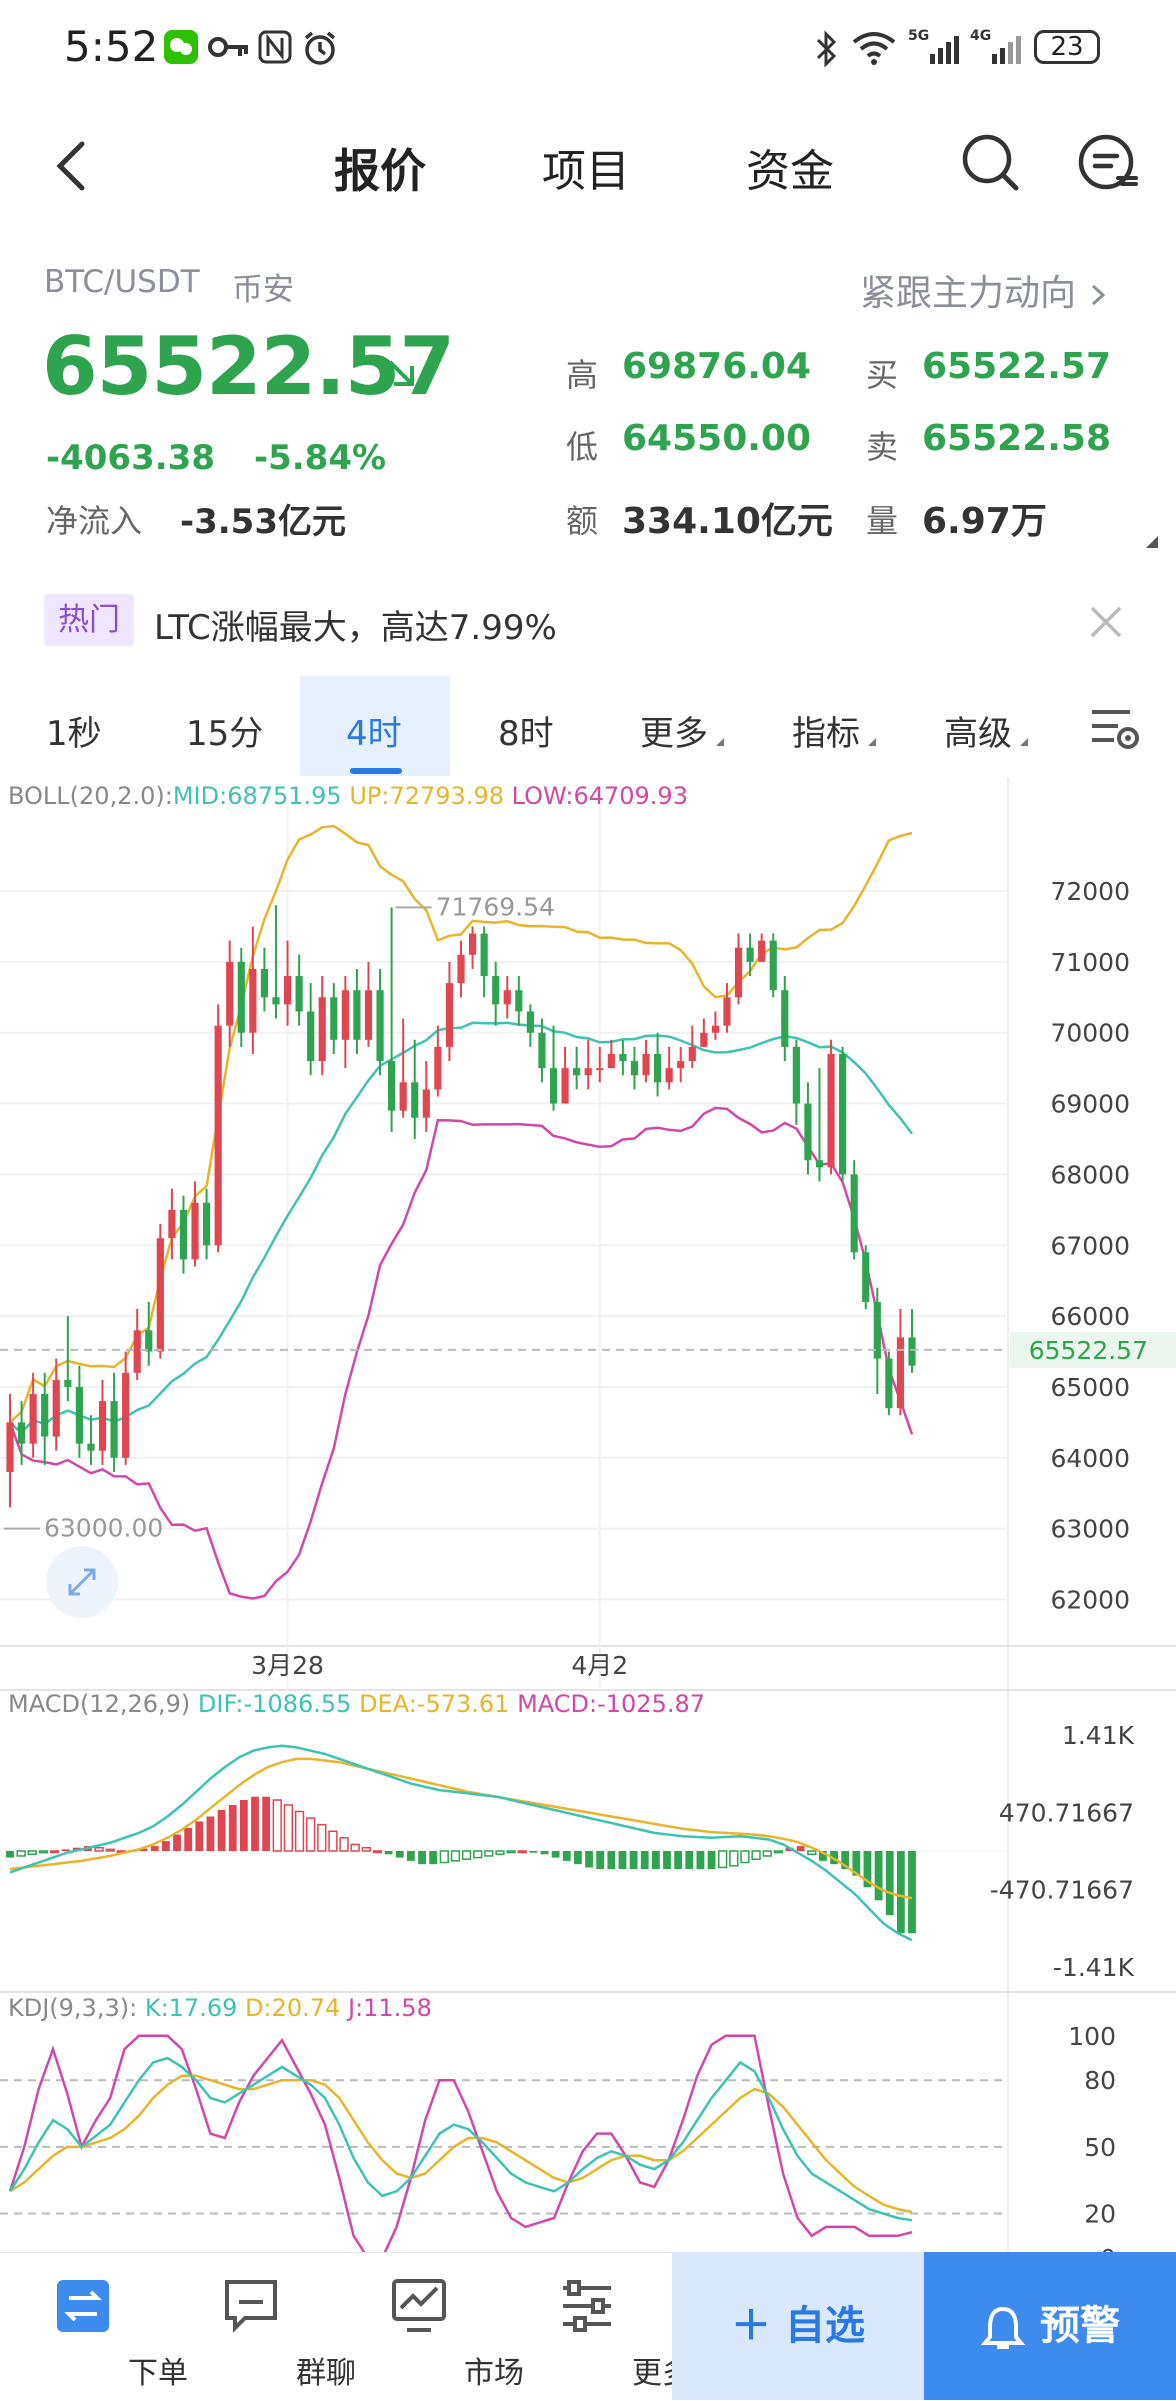  I want to click on macd-dif-value: -1086.55, so click(297, 1704).